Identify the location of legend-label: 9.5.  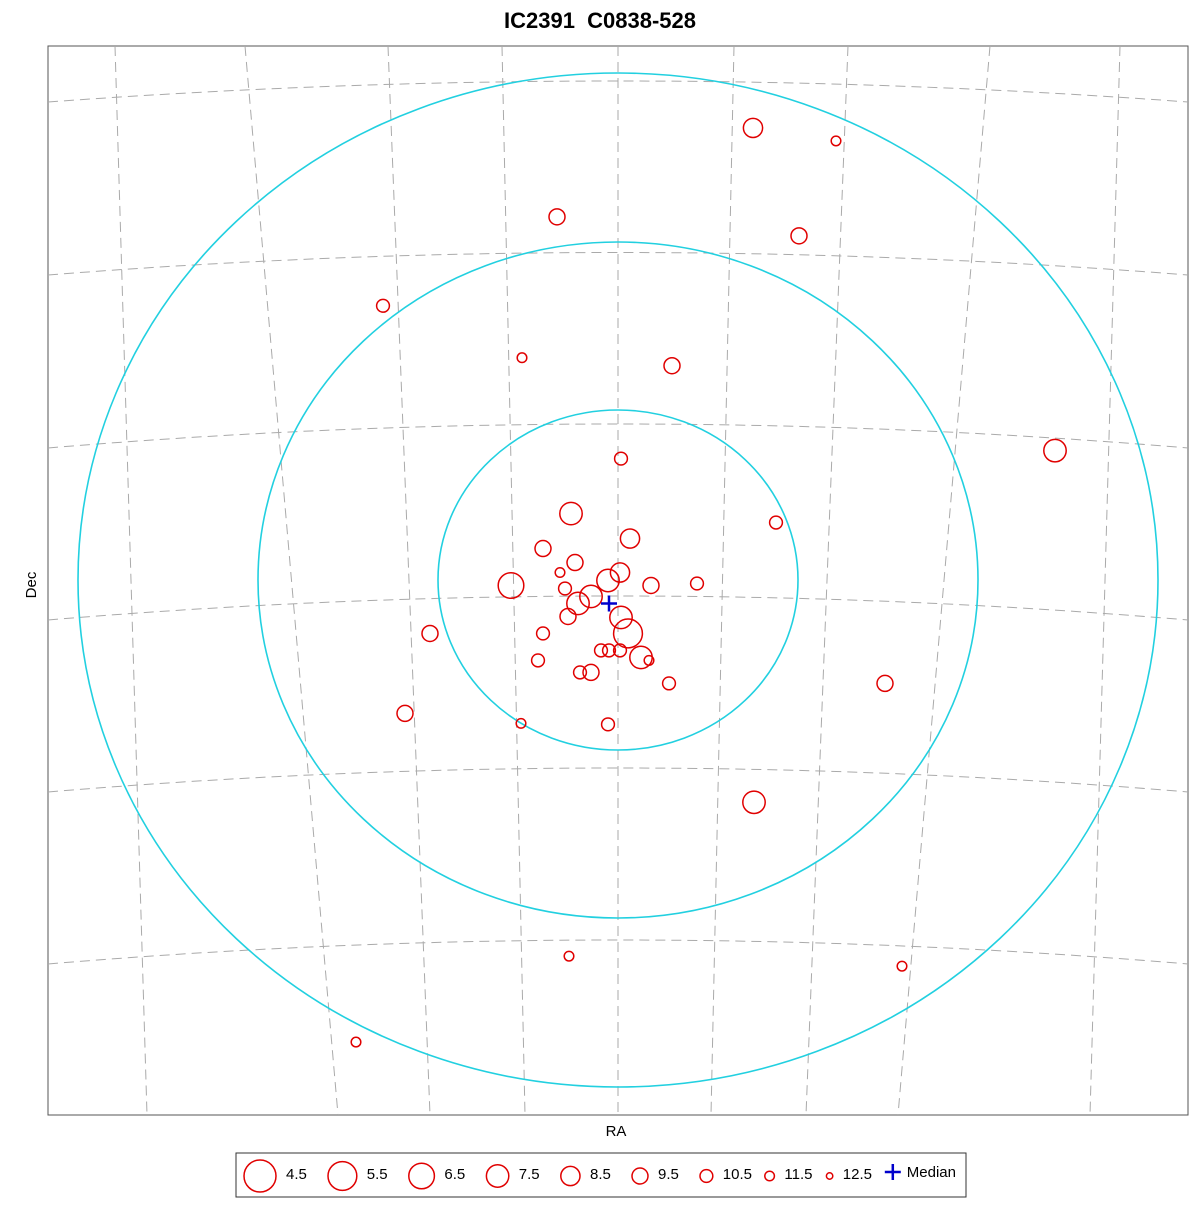
(668, 1174).